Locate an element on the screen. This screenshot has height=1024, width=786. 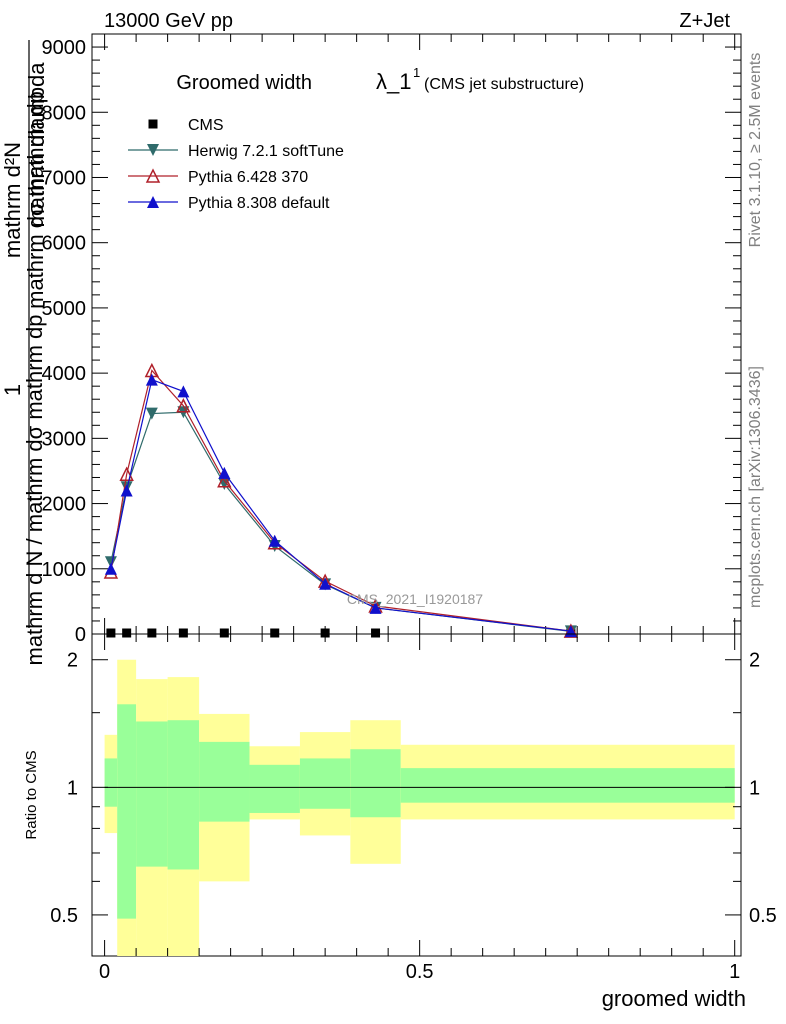
analysis-watermark: CMS_2021_I1920187 is located at coordinates (415, 599).